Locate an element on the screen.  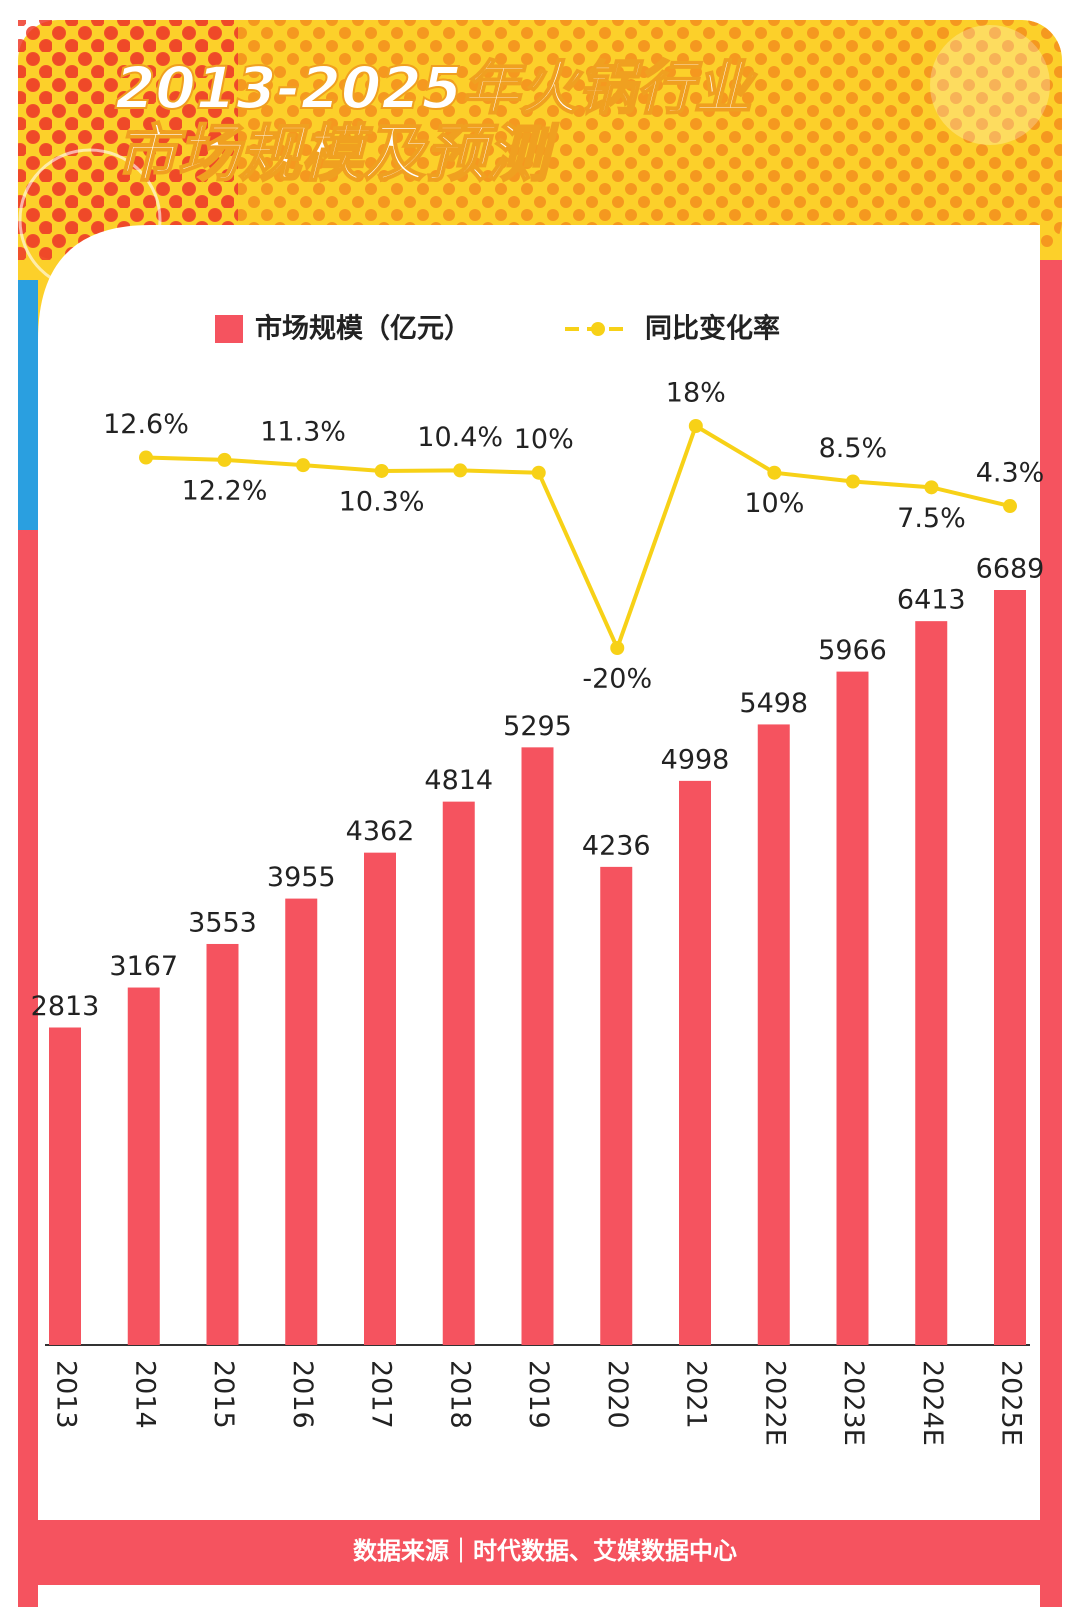
legend-label: 同比变化率 is located at coordinates (712, 329).